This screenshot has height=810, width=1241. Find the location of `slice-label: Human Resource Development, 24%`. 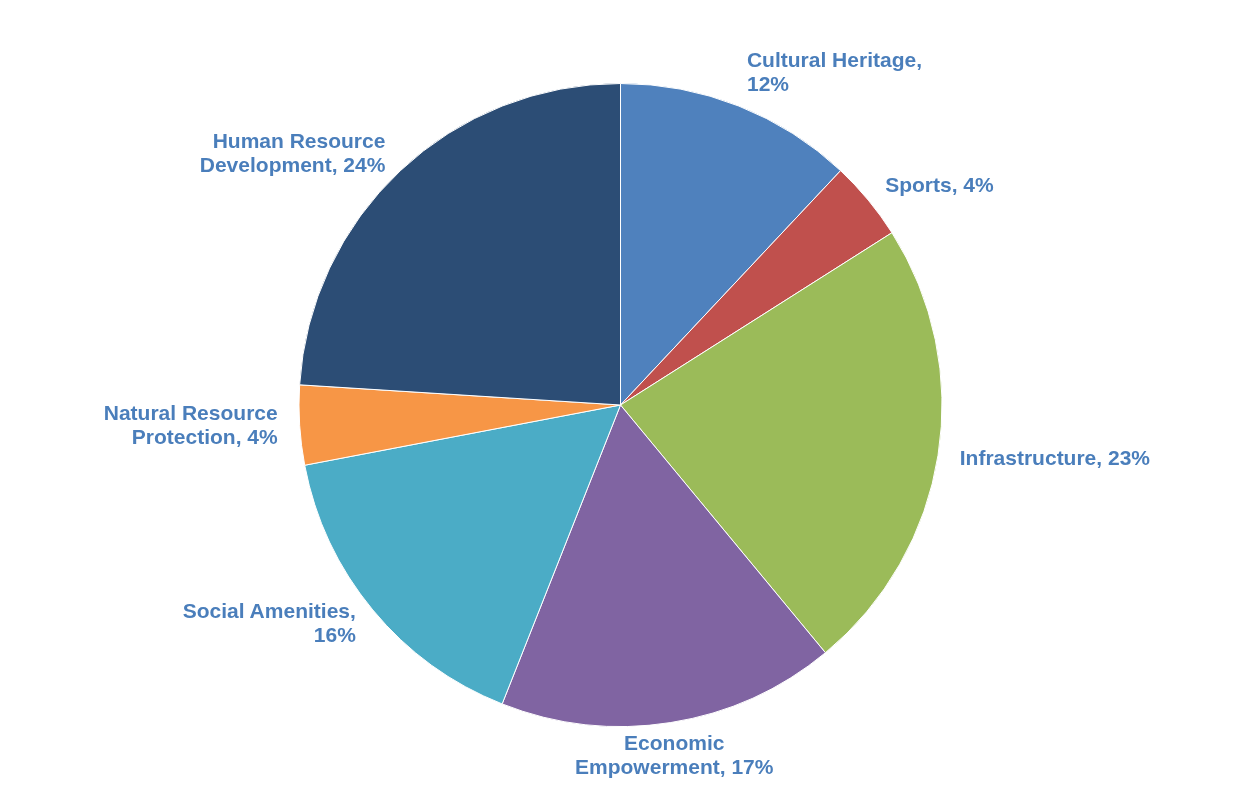

slice-label: Human Resource Development, 24% is located at coordinates (292, 153).